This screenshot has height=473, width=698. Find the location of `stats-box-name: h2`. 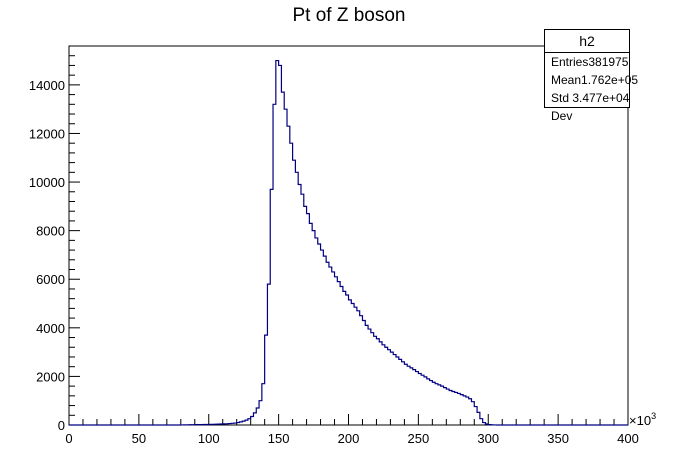

stats-box-name: h2 is located at coordinates (587, 41).